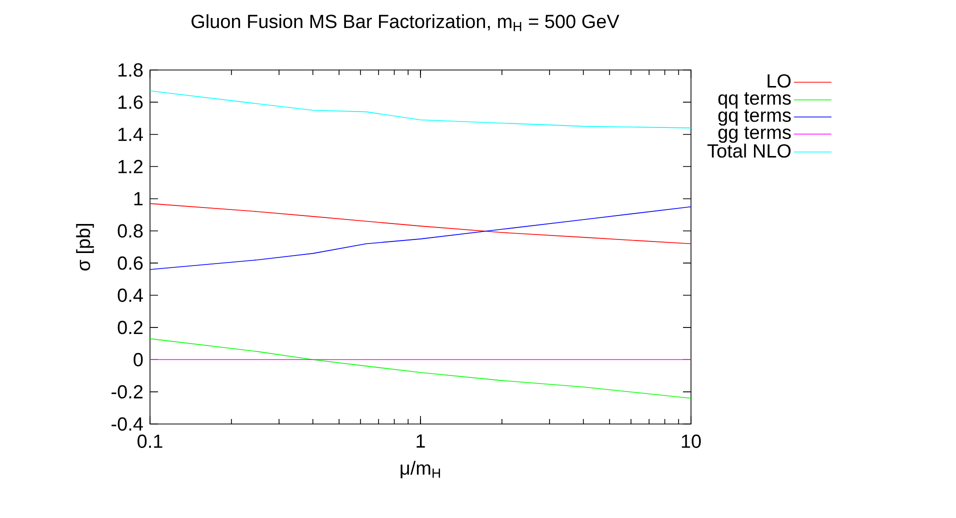 Image resolution: width=956 pixels, height=518 pixels. What do you see at coordinates (130, 327) in the screenshot?
I see `y-tick-label: 0.2` at bounding box center [130, 327].